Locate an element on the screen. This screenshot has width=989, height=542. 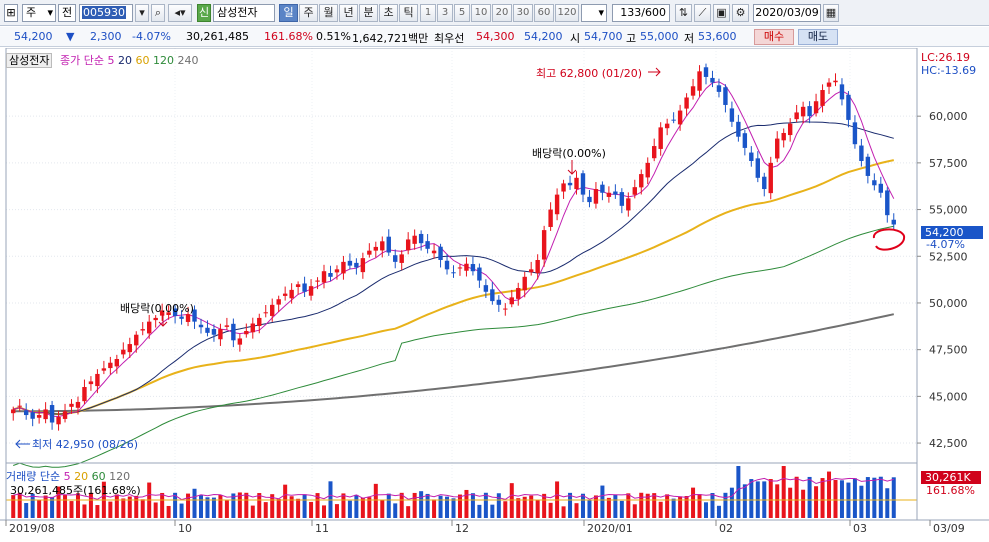
calendar-icon: ▦ is located at coordinates (831, 13).